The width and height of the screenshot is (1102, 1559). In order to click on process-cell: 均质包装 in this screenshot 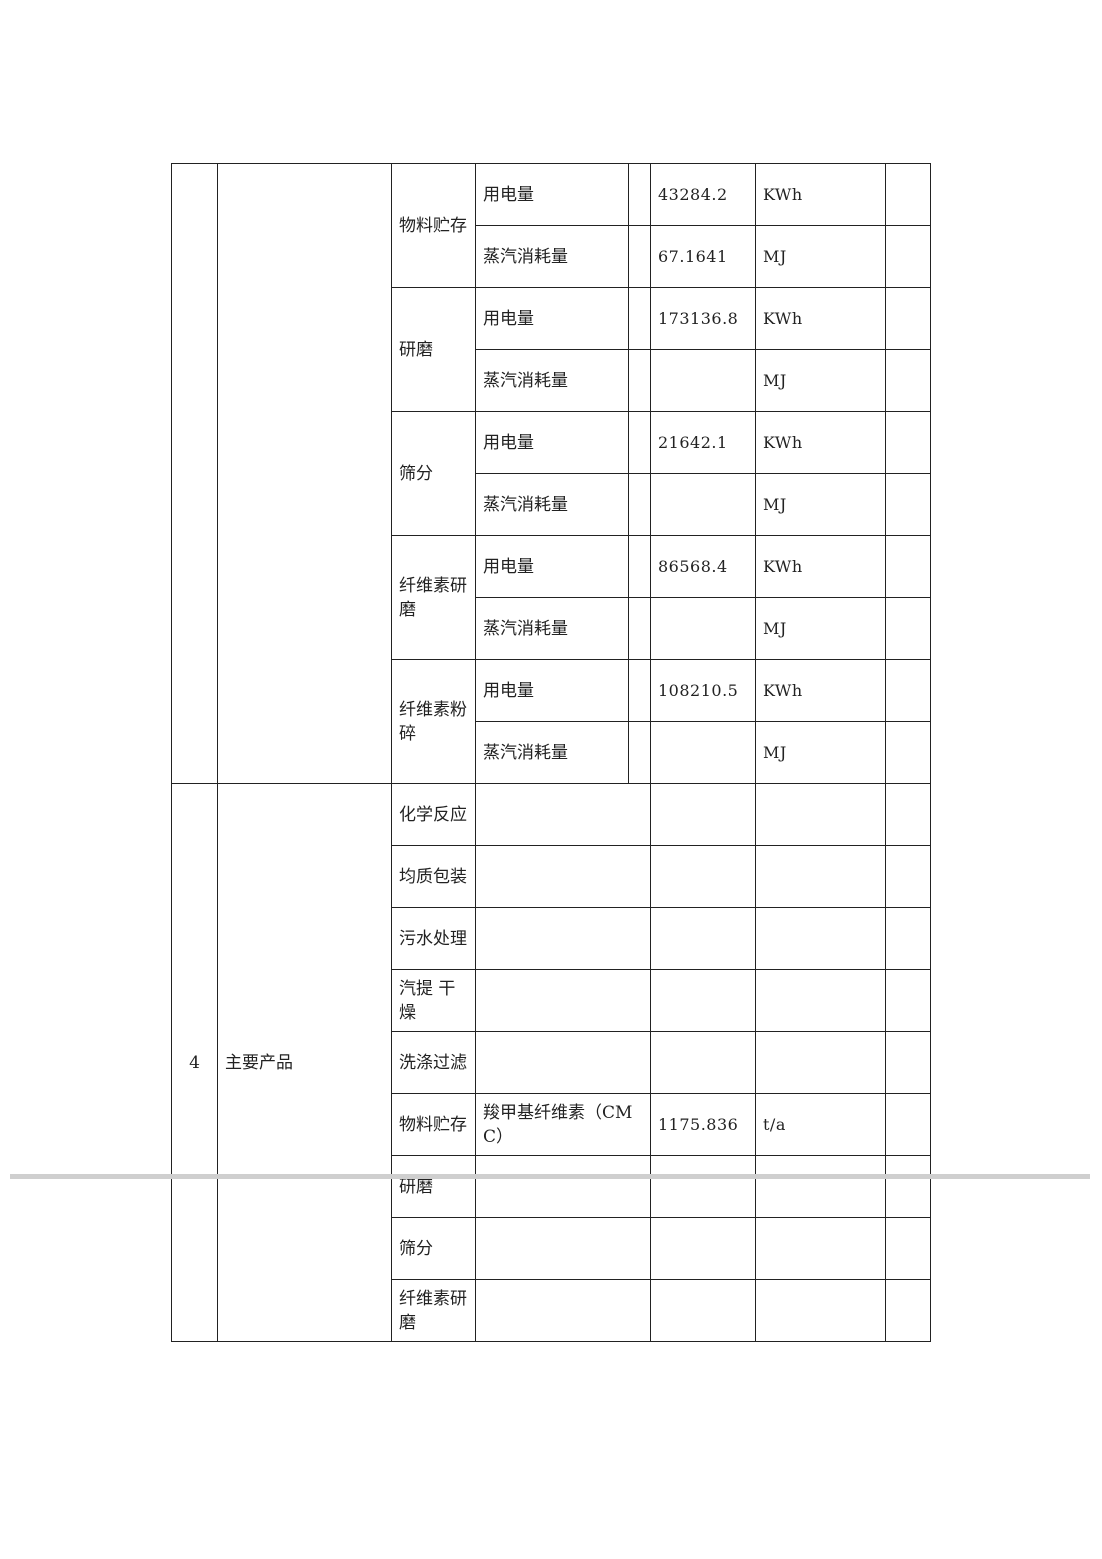, I will do `click(433, 876)`.